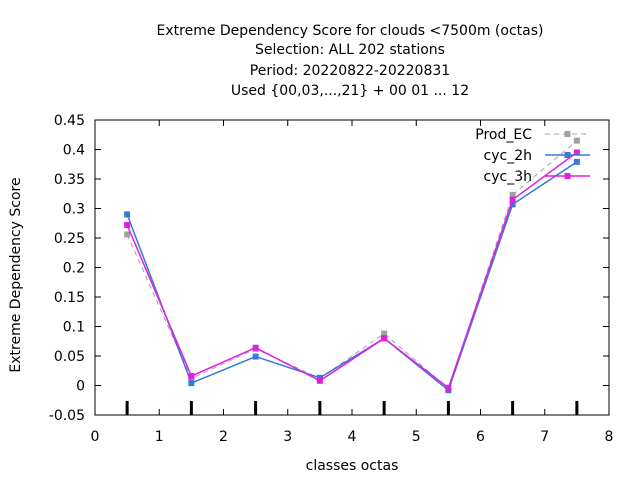  I want to click on y-tick-label: 0.35, so click(69, 180).